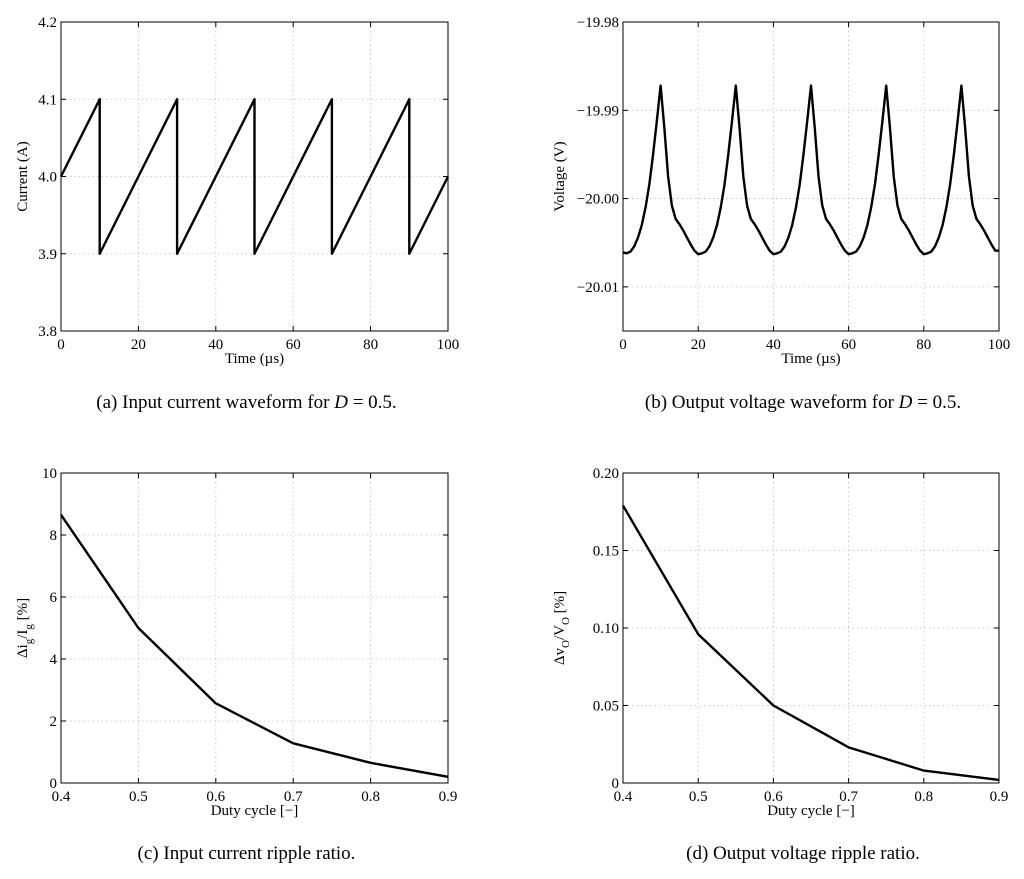 The image size is (1024, 879). I want to click on y-tick-label: 0.15, so click(606, 552).